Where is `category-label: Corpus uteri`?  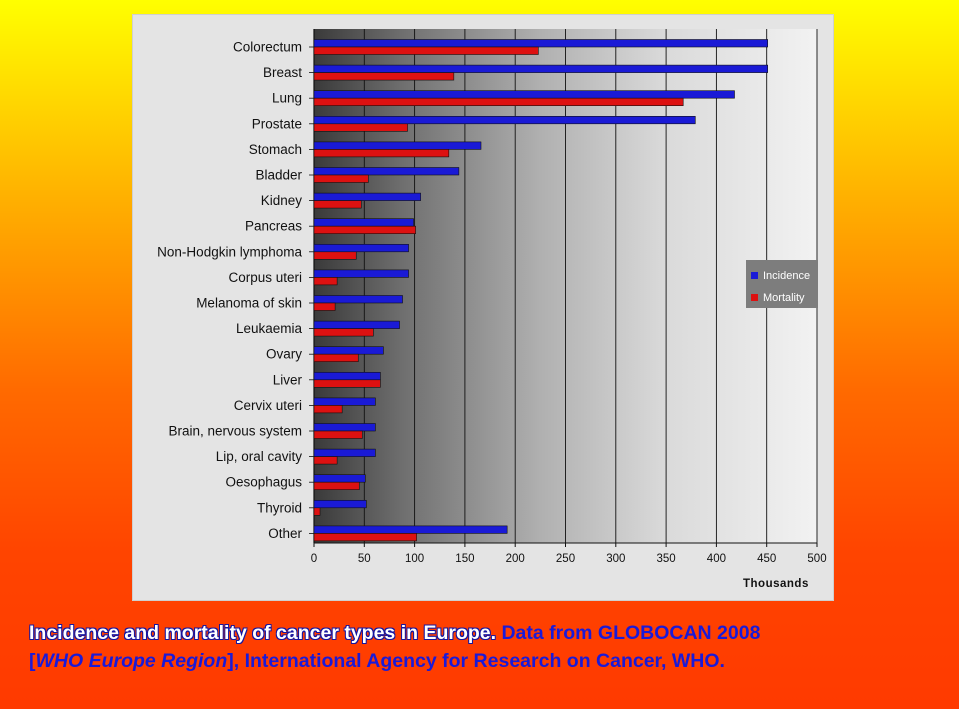
category-label: Corpus uteri is located at coordinates (265, 277).